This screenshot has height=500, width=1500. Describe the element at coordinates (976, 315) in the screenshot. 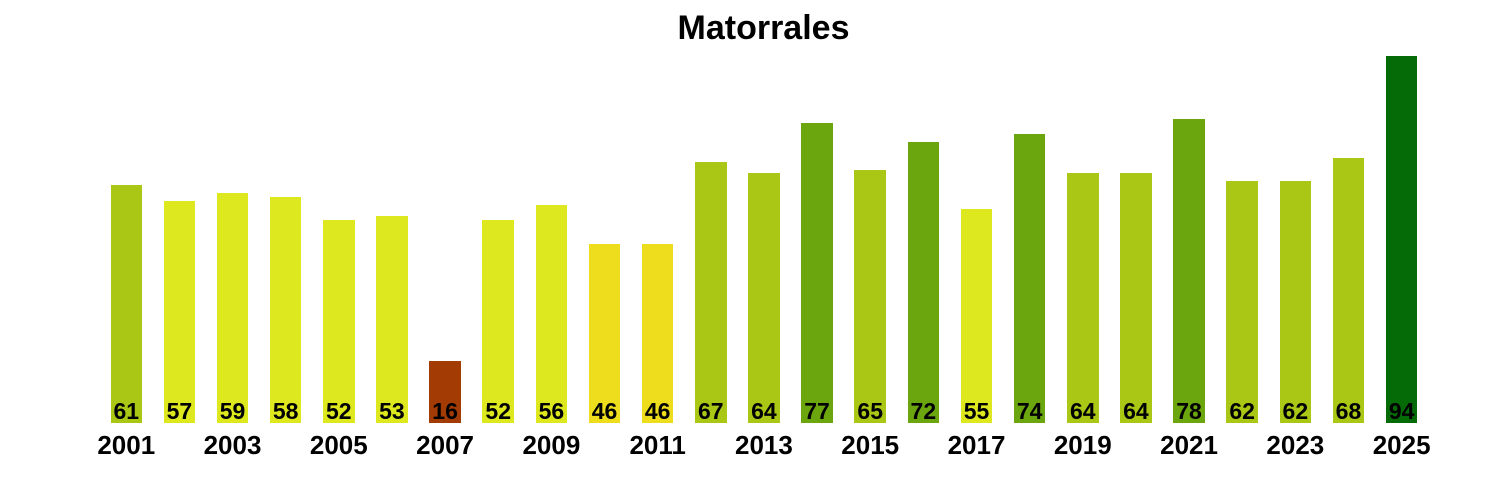

I see `bar-2017` at that location.